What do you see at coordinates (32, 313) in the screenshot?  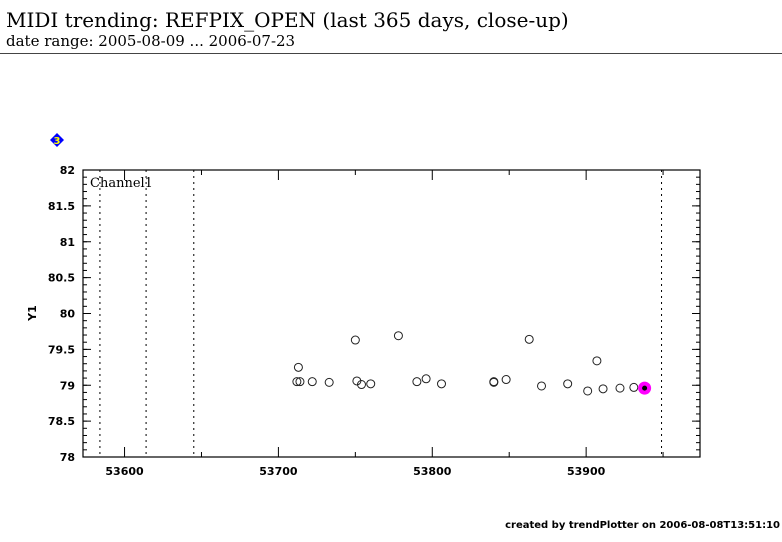 I see `y-axis-label: Y1` at bounding box center [32, 313].